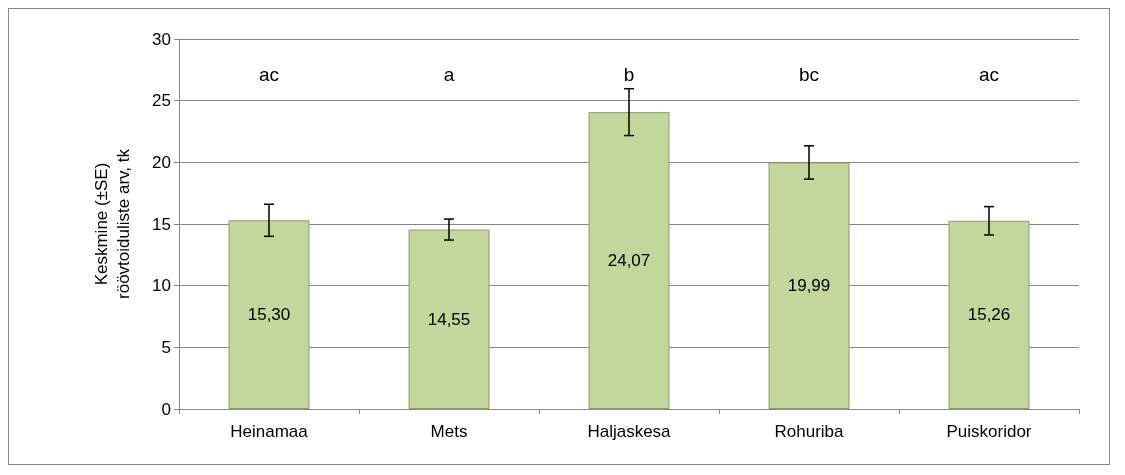 Image resolution: width=1125 pixels, height=475 pixels. What do you see at coordinates (809, 74) in the screenshot?
I see `annotation: bc` at bounding box center [809, 74].